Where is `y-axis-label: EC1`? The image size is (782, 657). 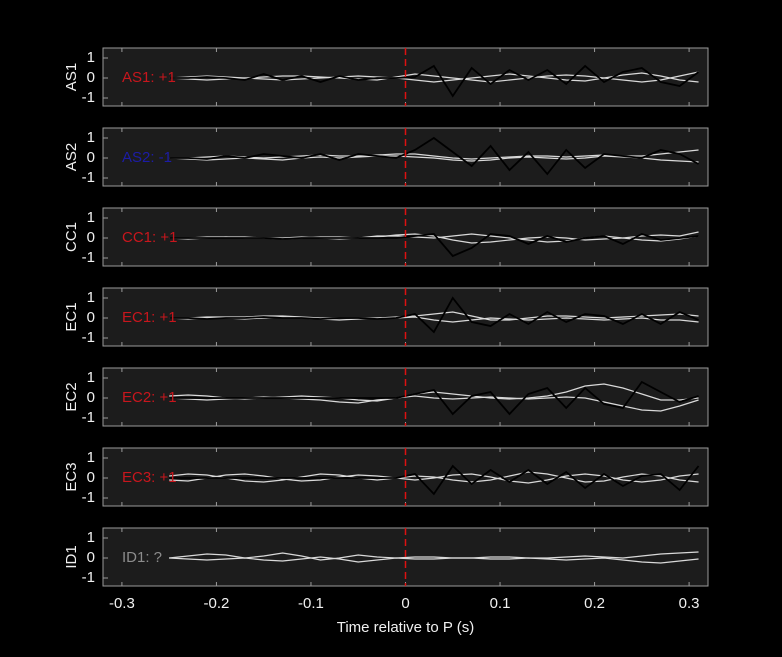 y-axis-label: EC1 is located at coordinates (71, 316).